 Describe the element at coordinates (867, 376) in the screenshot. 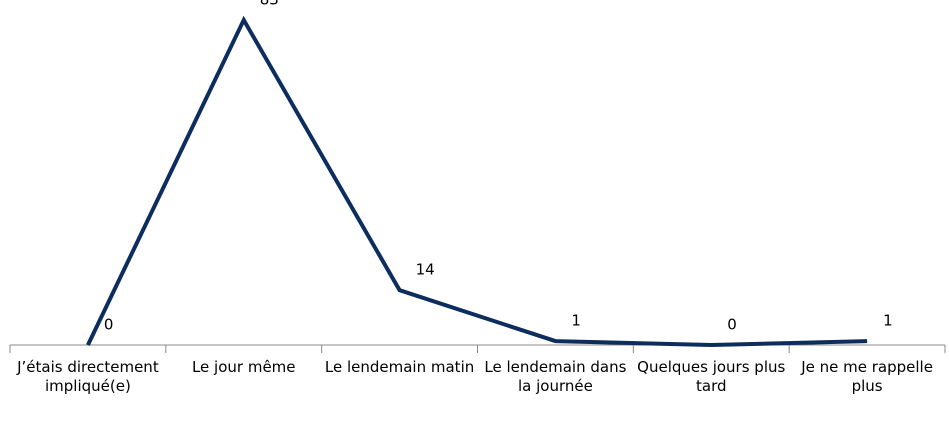

I see `x-tick-label: Je ne me rappelle plus` at that location.